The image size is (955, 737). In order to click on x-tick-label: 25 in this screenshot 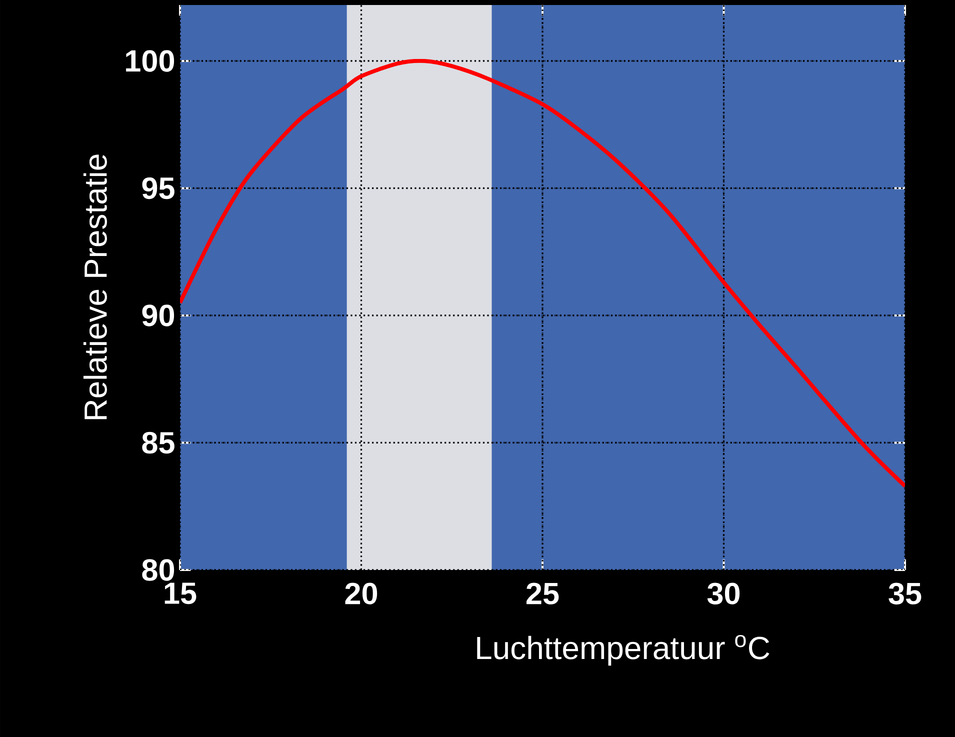, I will do `click(542, 593)`.